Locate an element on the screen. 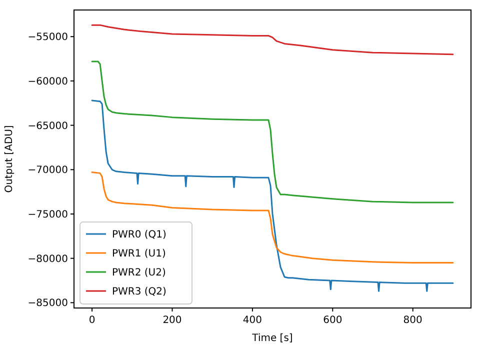 The width and height of the screenshot is (483, 347). legend-label: PWR3 (Q2) is located at coordinates (139, 292).